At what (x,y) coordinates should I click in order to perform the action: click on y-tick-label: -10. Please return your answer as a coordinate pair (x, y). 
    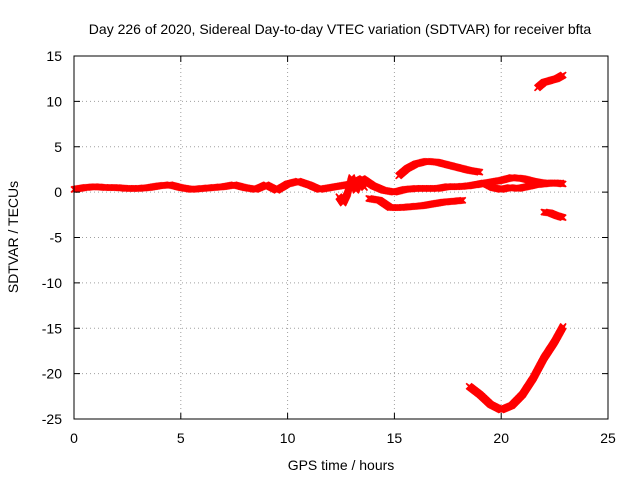
    Looking at the image, I should click on (52, 283).